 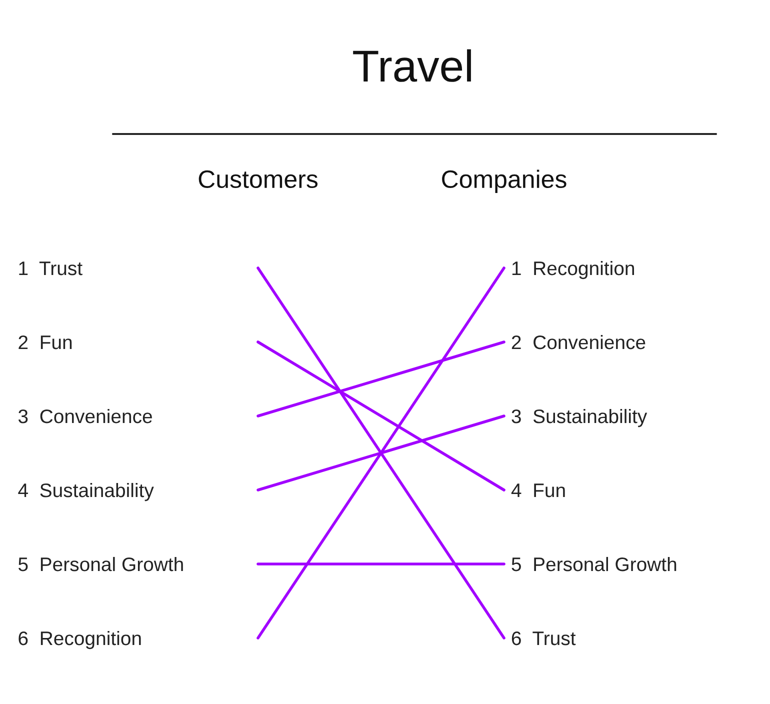 I want to click on chart-title: Travel, so click(x=412, y=65).